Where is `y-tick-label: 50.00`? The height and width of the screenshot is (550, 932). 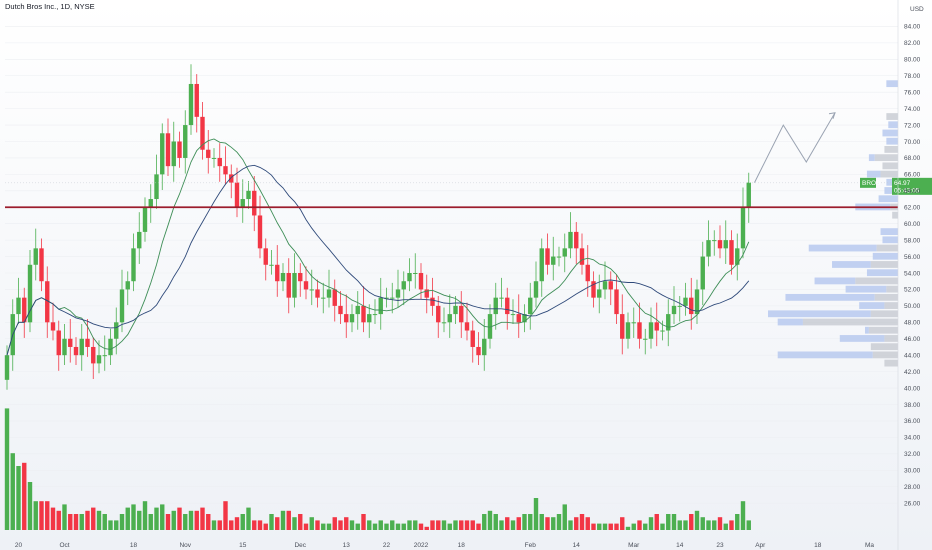
y-tick-label: 50.00 is located at coordinates (912, 306).